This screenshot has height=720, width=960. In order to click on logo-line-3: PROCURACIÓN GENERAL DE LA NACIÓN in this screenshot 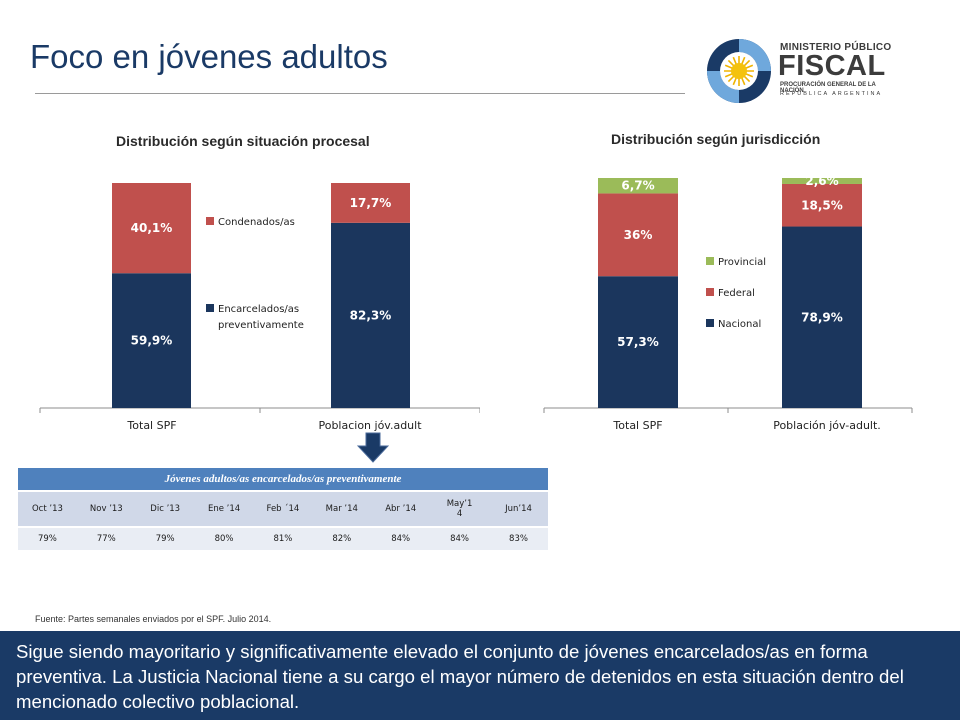, I will do `click(828, 88)`.